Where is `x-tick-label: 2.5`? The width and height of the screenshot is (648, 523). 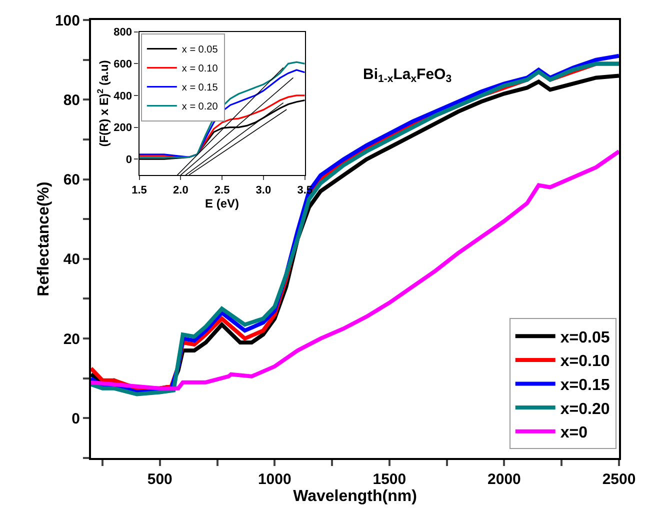 x-tick-label: 2.5 is located at coordinates (222, 190).